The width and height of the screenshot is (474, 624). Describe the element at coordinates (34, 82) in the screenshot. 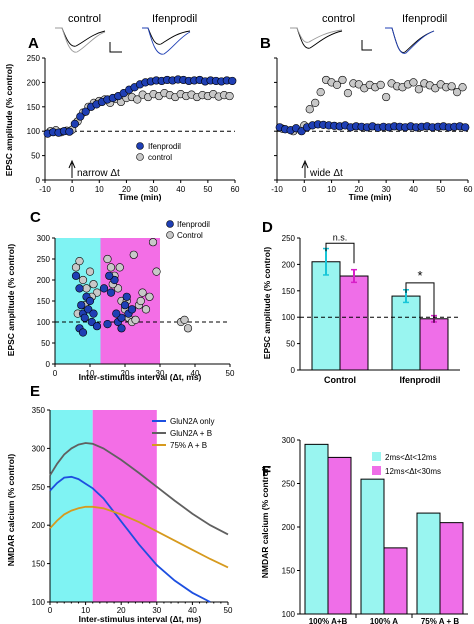

I see `panel-a-y-tick-label: 200` at that location.